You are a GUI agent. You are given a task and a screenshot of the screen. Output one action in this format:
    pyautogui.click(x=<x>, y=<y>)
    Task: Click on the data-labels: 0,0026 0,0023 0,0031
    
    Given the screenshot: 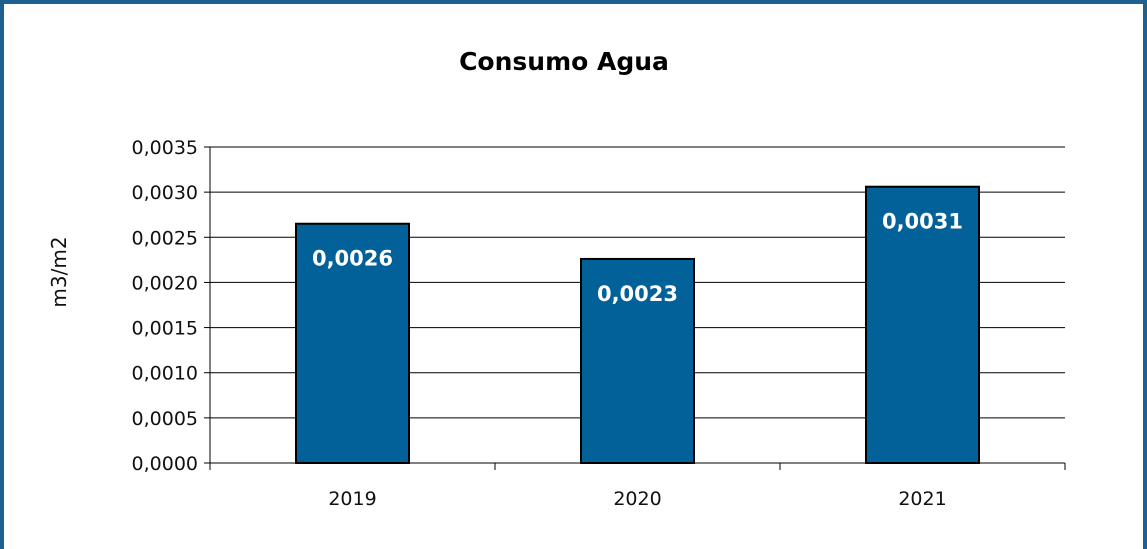 What is the action you would take?
    pyautogui.click(x=637, y=258)
    